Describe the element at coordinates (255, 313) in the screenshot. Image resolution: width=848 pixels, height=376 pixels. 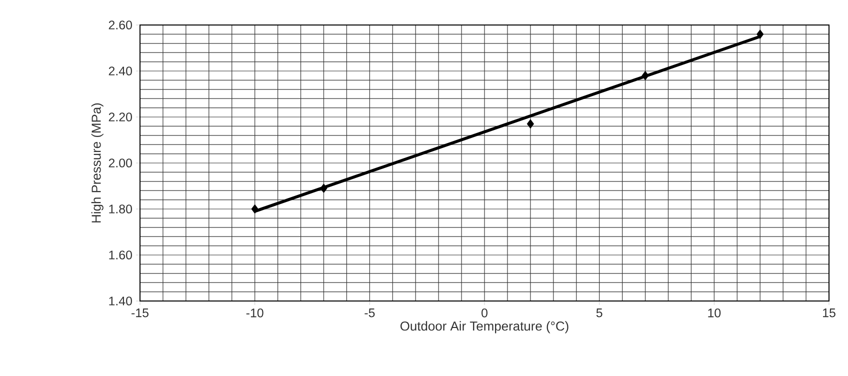
I see `x-tick-label: -10` at that location.